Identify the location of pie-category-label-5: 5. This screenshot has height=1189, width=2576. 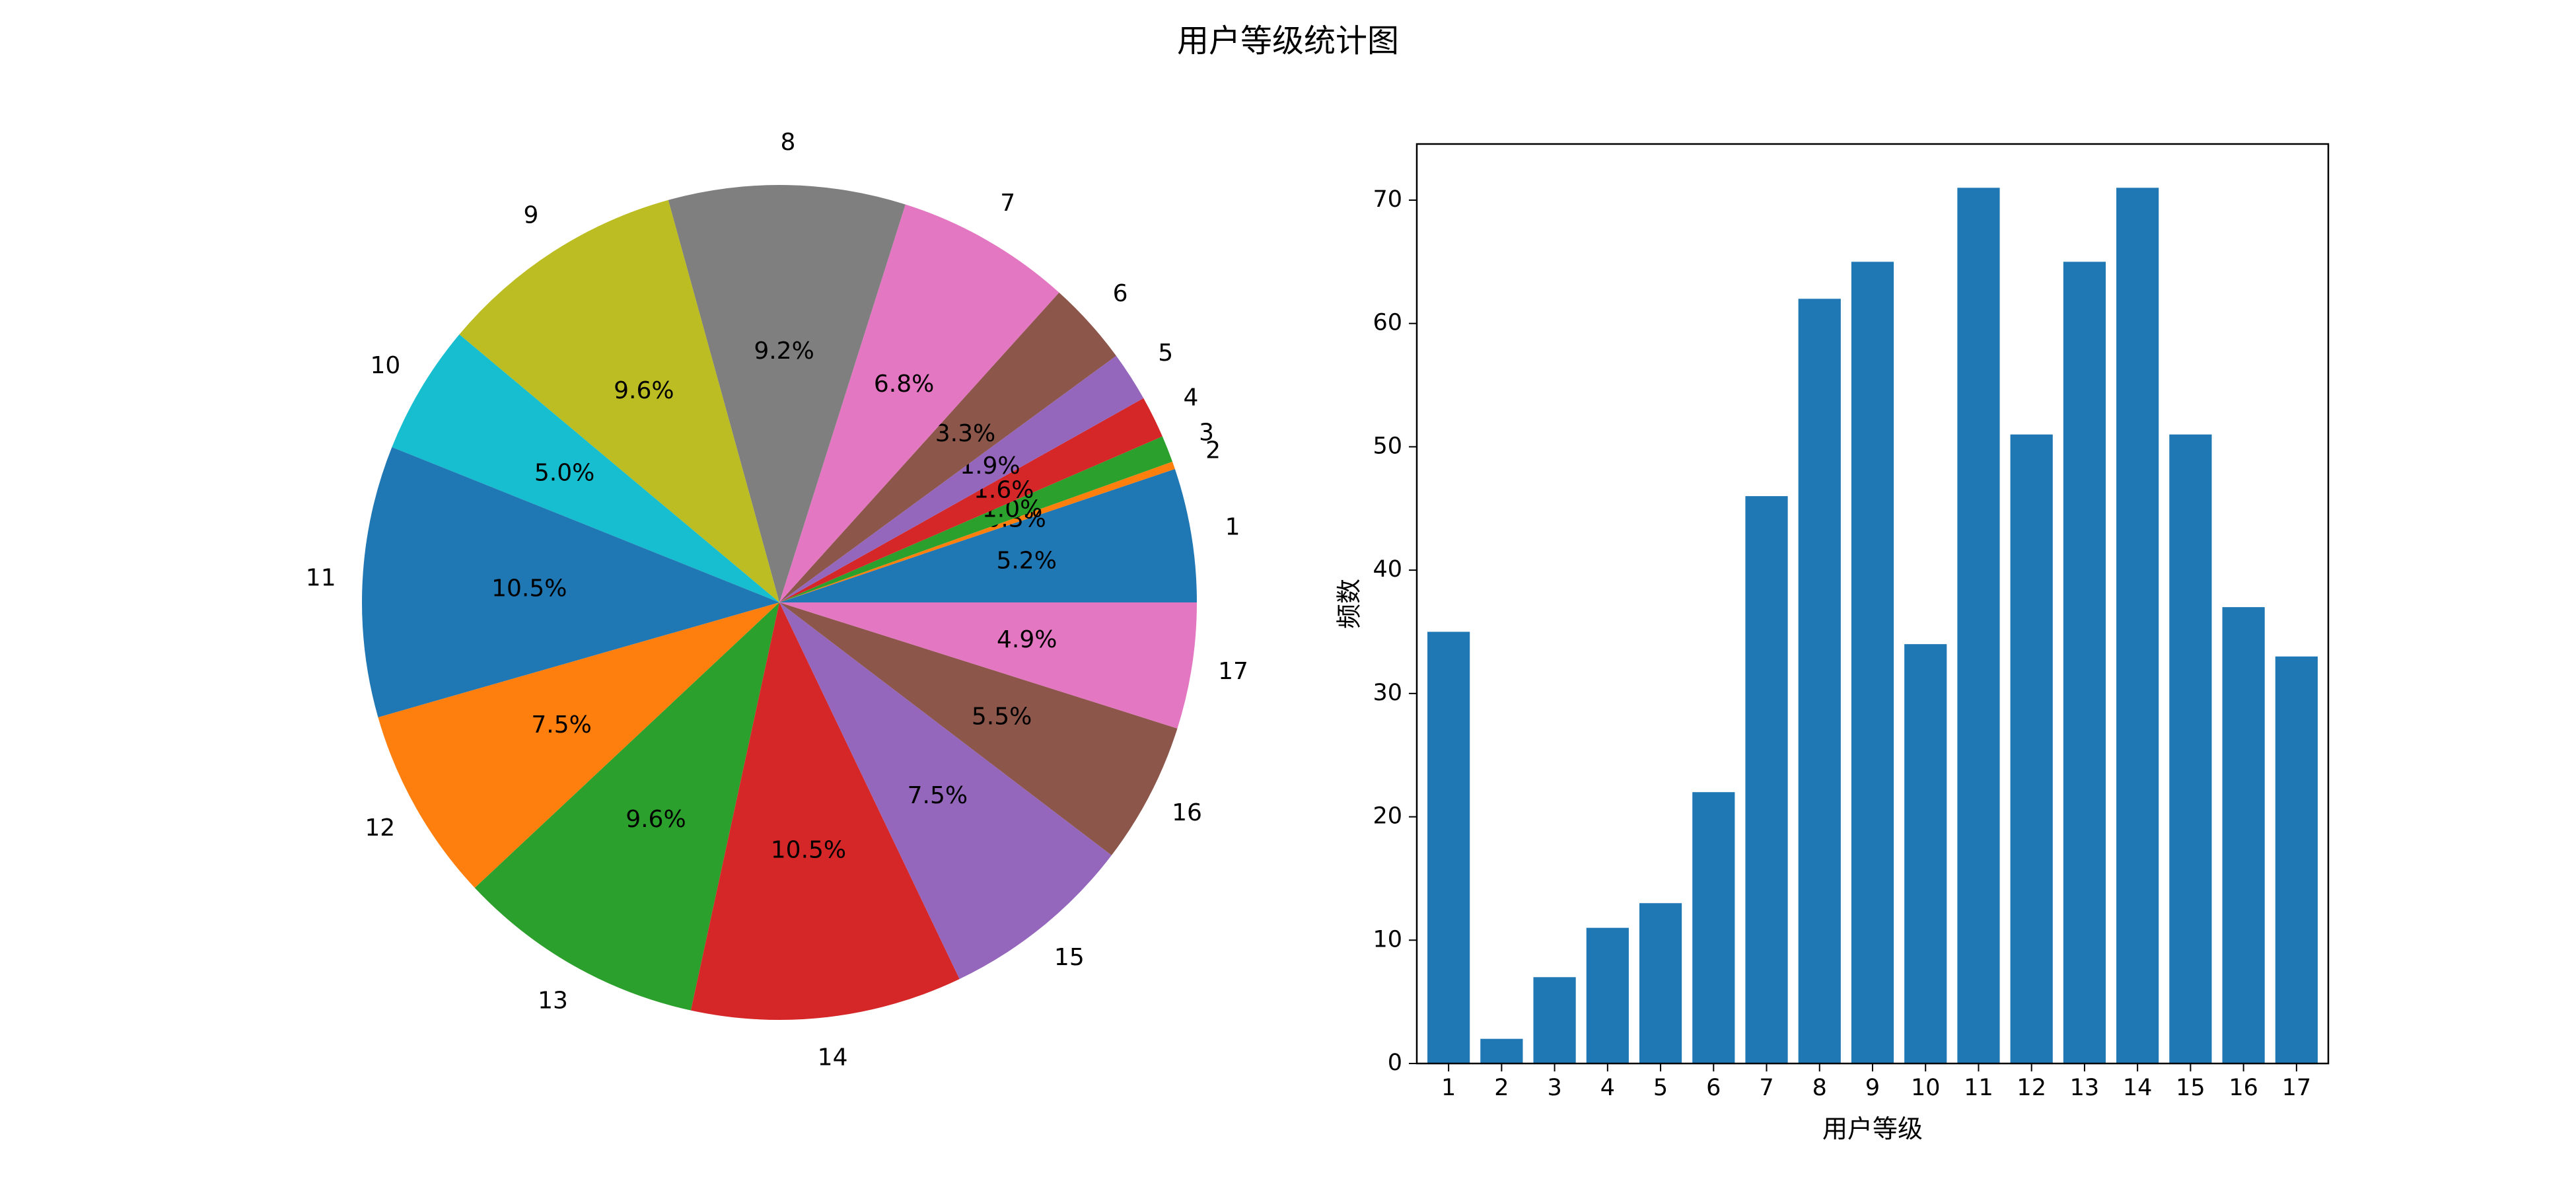
(1165, 353).